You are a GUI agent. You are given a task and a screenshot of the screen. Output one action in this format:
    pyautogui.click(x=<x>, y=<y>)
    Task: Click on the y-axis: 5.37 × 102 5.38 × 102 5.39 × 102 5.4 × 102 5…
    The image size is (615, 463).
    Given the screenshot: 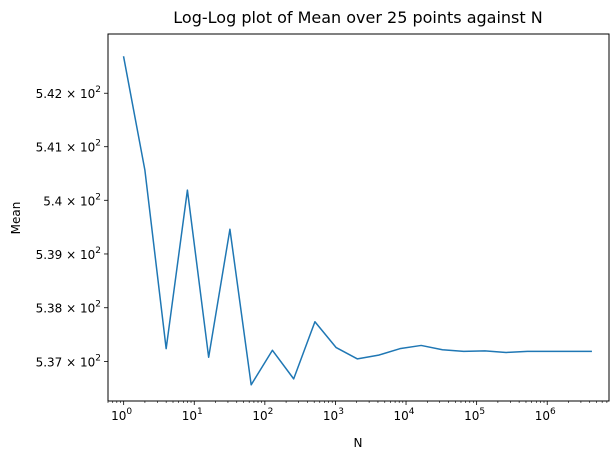 What is the action you would take?
    pyautogui.click(x=72, y=227)
    